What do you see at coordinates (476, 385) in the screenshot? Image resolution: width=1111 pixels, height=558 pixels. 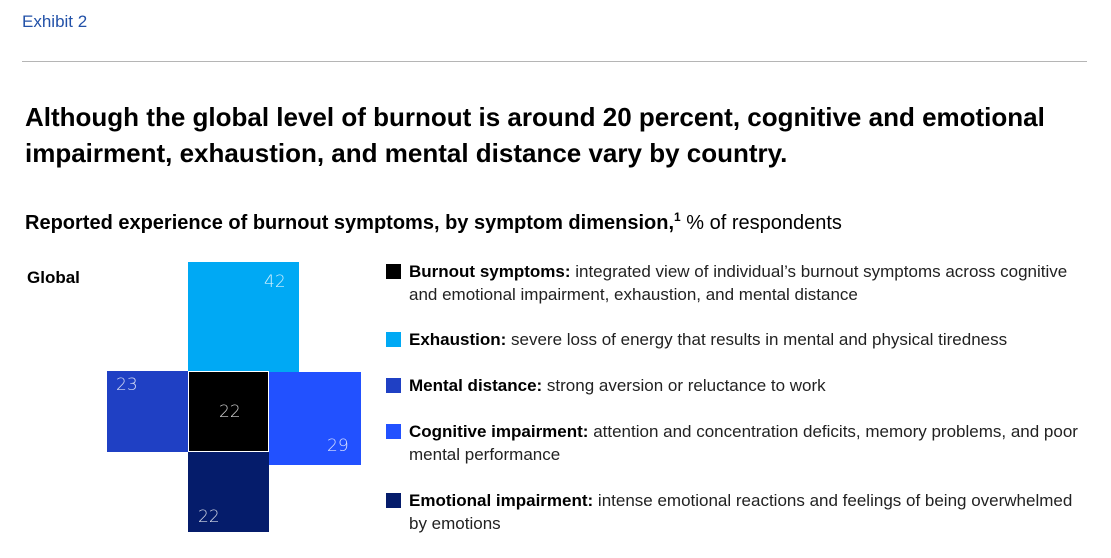 I see `legend-term: Mental distance:` at bounding box center [476, 385].